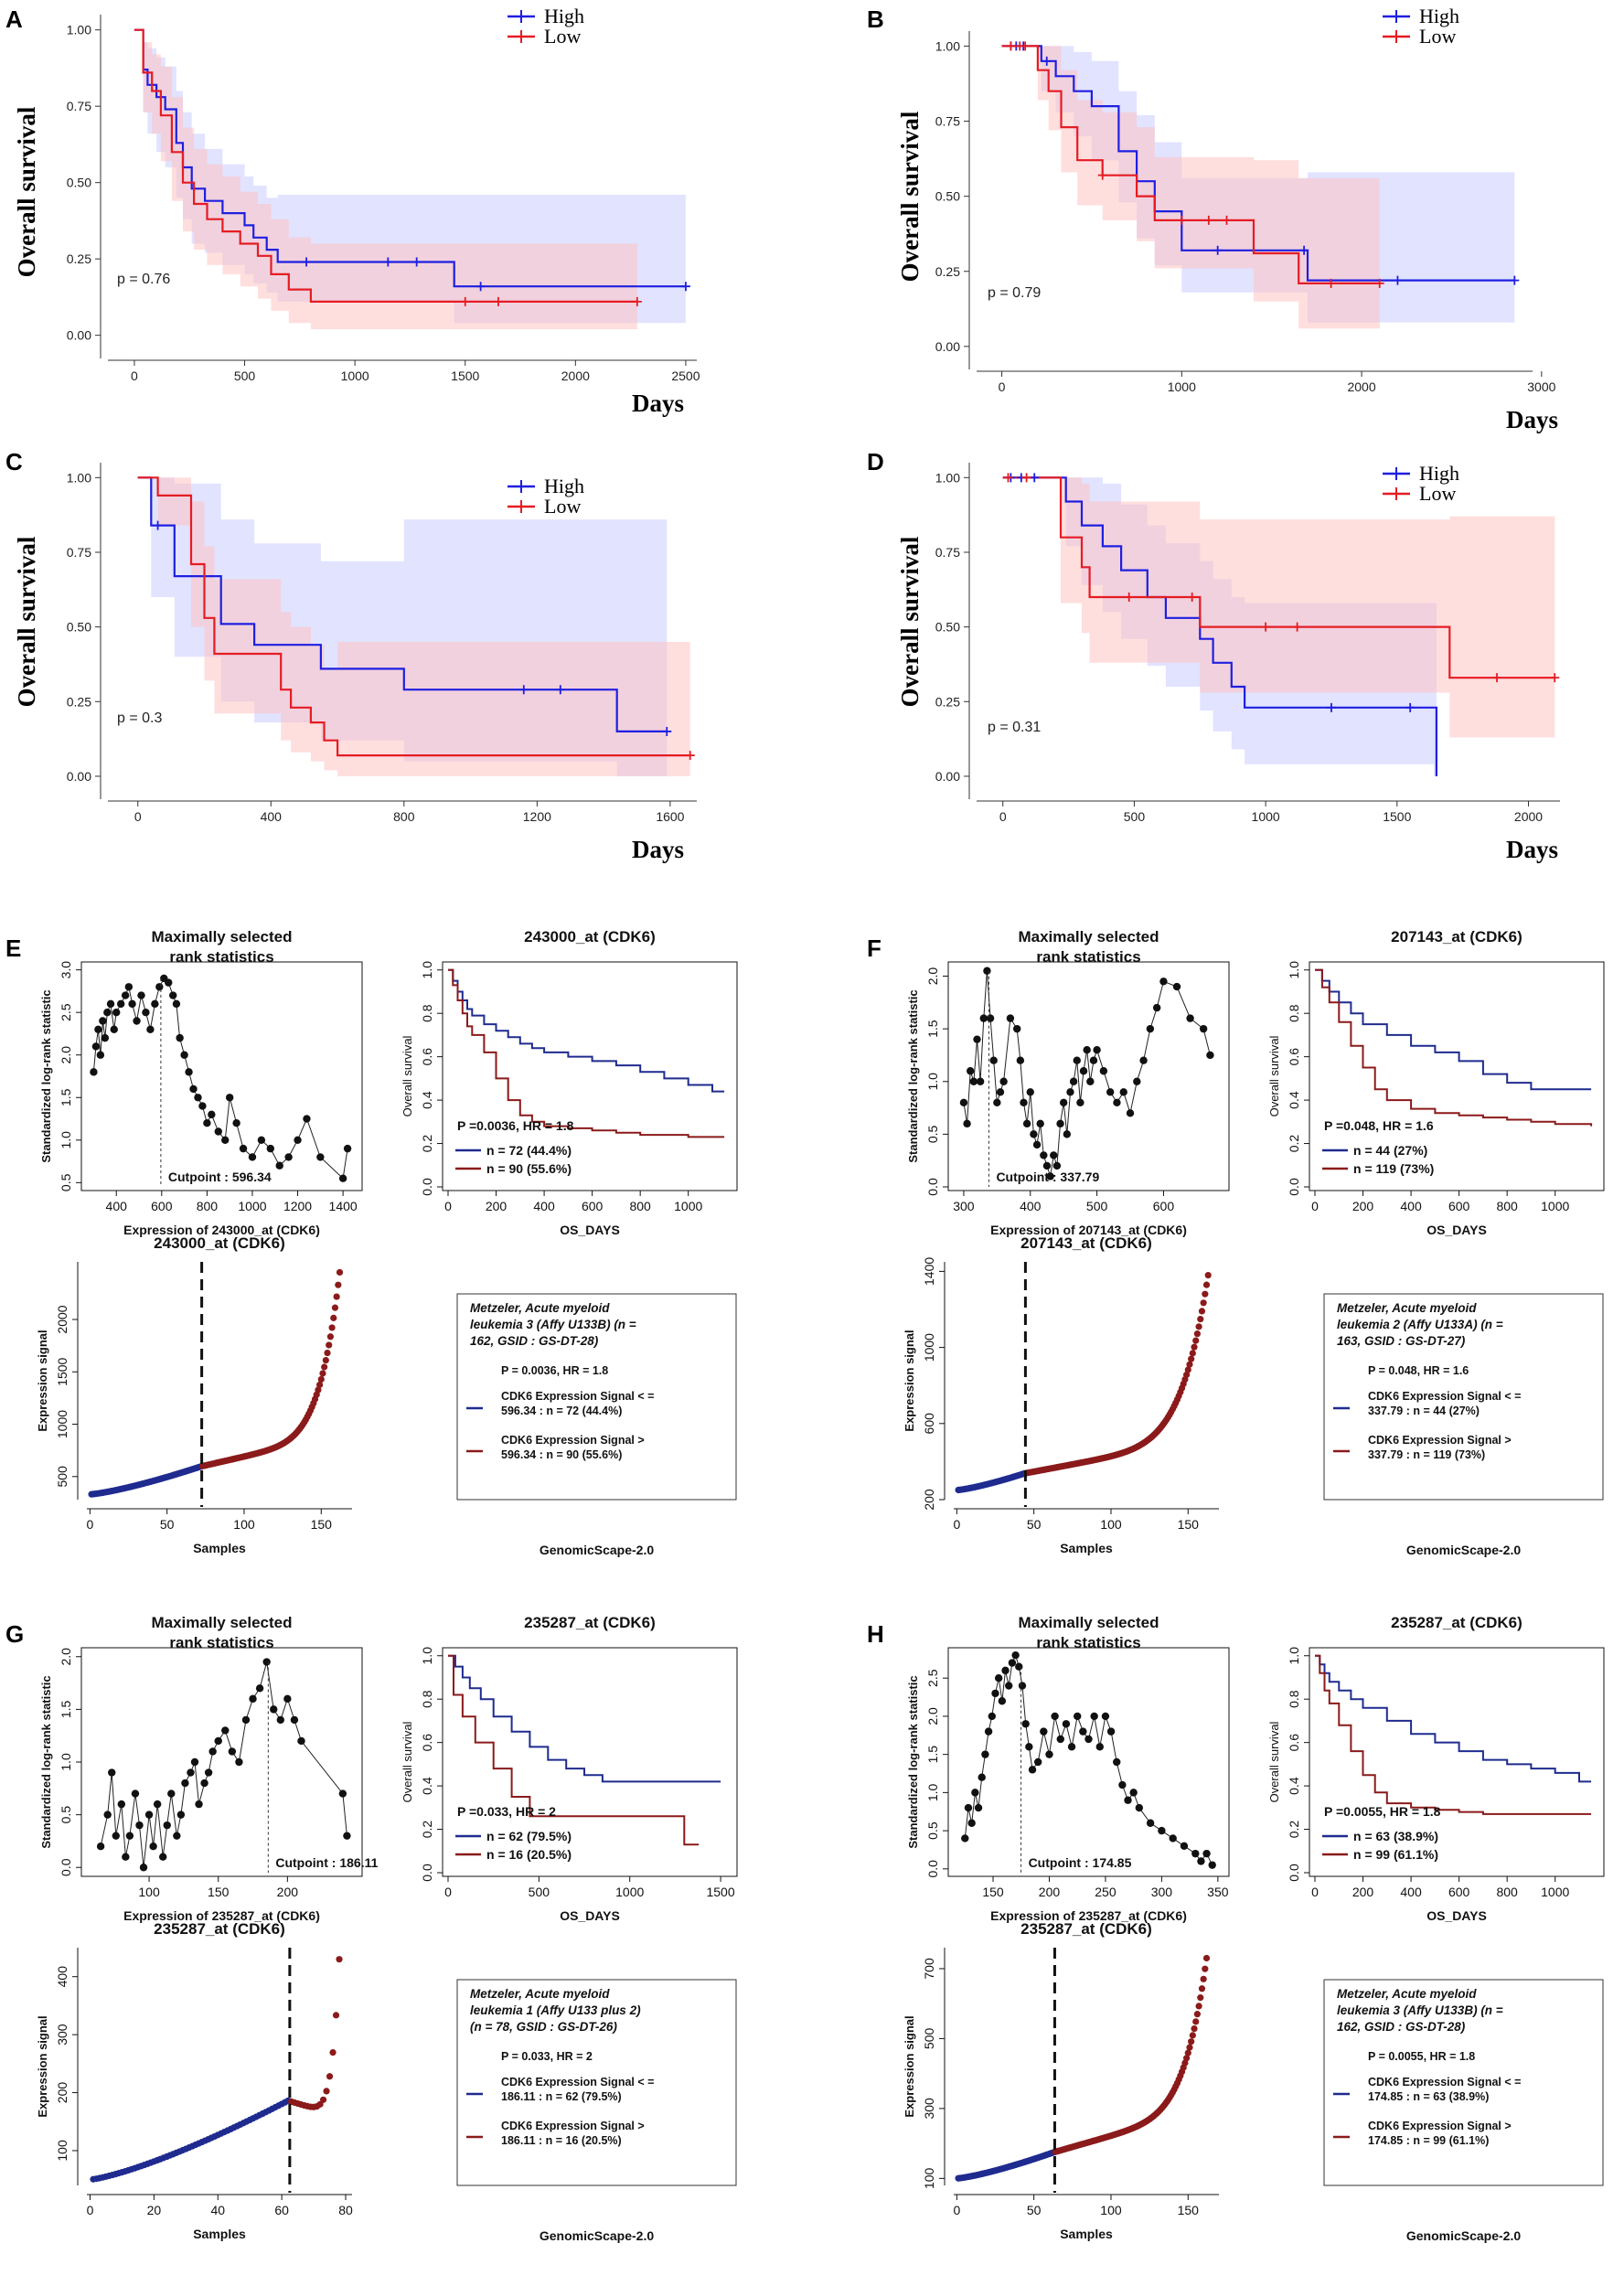 The width and height of the screenshot is (1624, 2286). What do you see at coordinates (1274, 1075) in the screenshot?
I see `y-axis-label: Overall survival` at bounding box center [1274, 1075].